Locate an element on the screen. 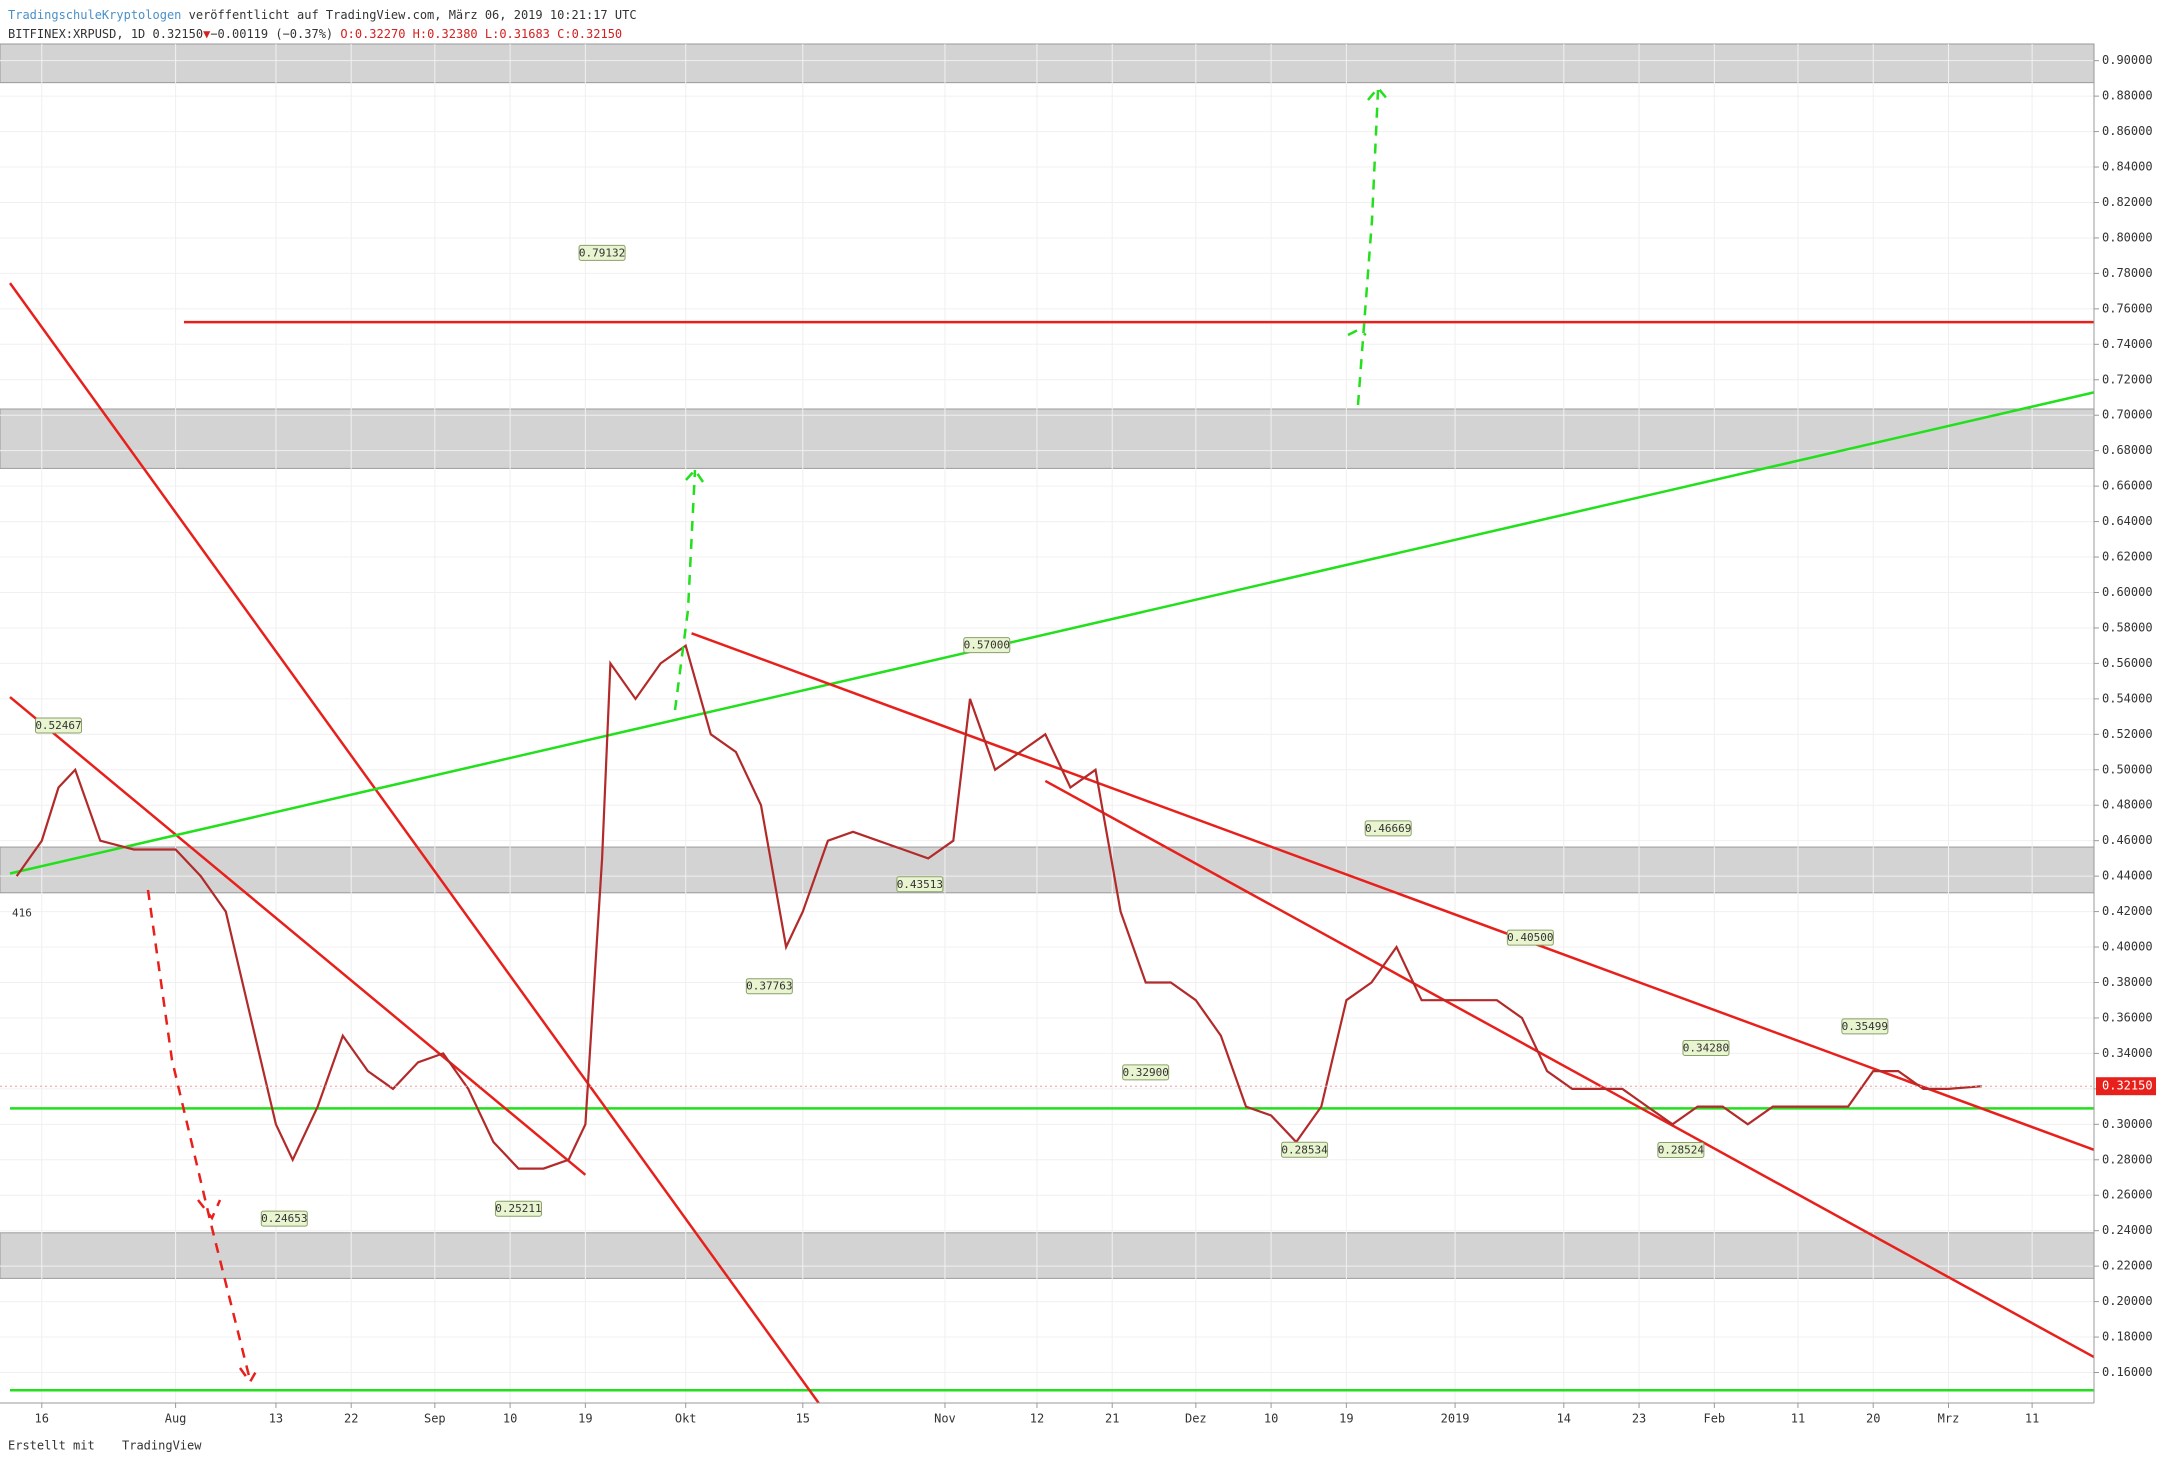 Image resolution: width=2160 pixels, height=1462 pixels. price-annotation: 0.40500 is located at coordinates (1530, 937).